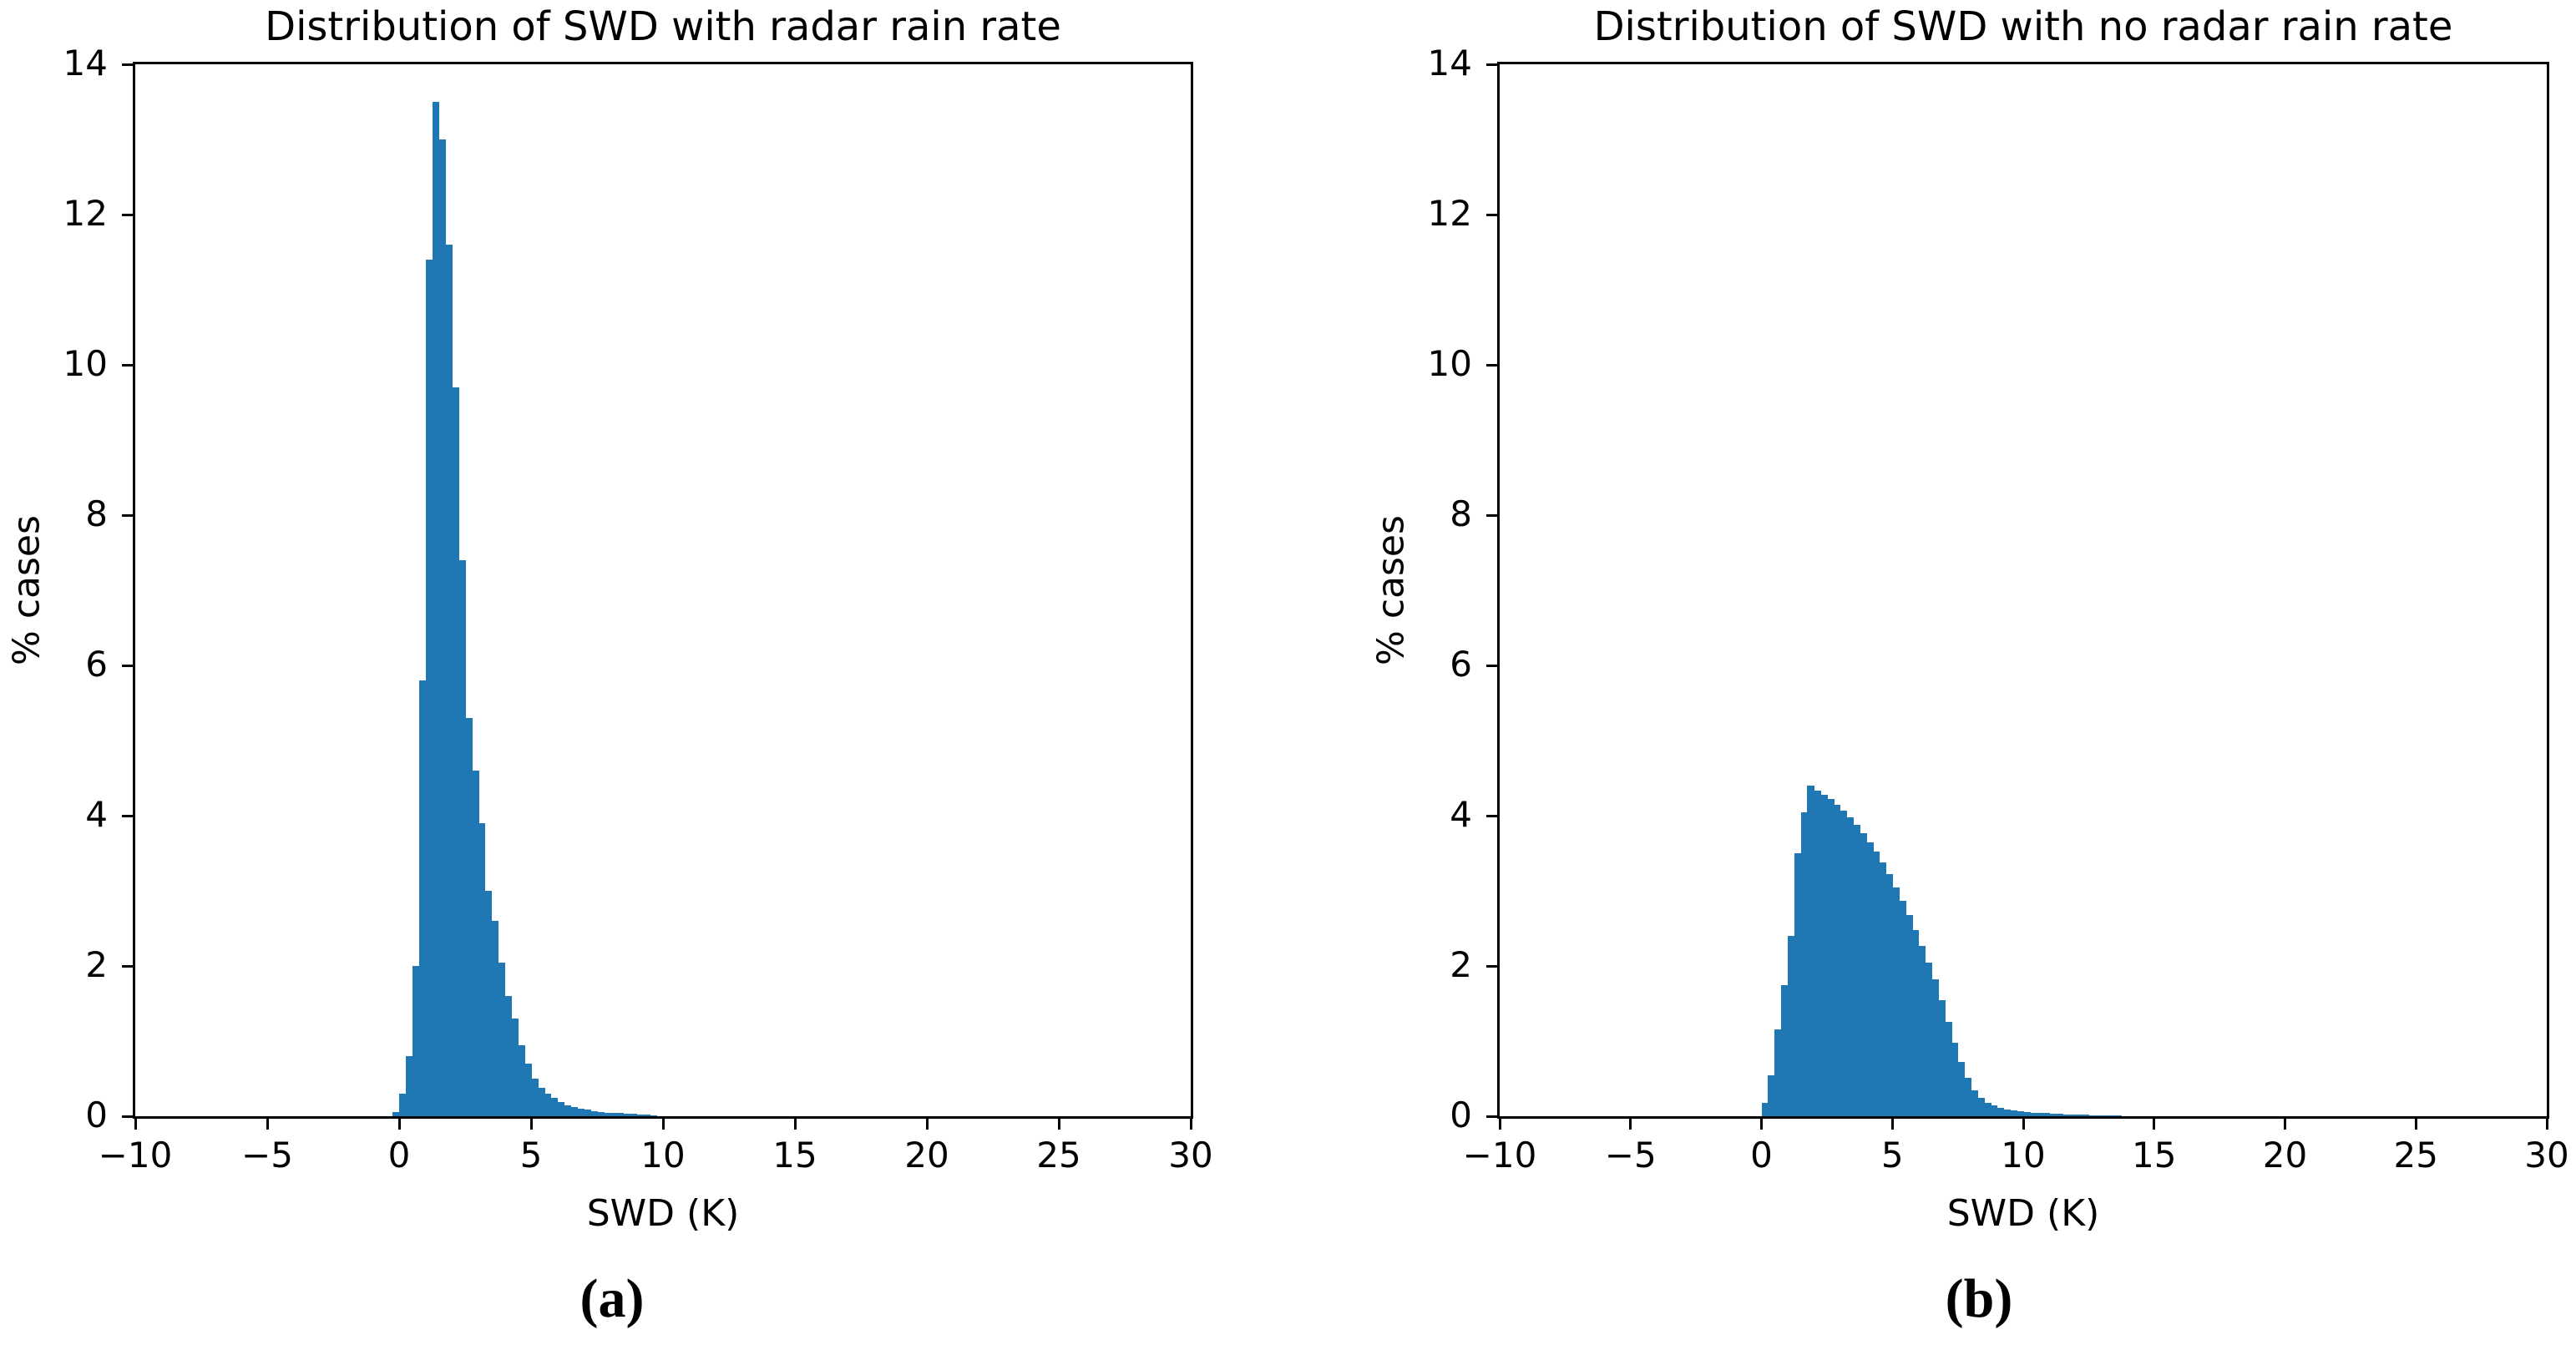  What do you see at coordinates (1449, 213) in the screenshot?
I see `y-tick-label: 12` at bounding box center [1449, 213].